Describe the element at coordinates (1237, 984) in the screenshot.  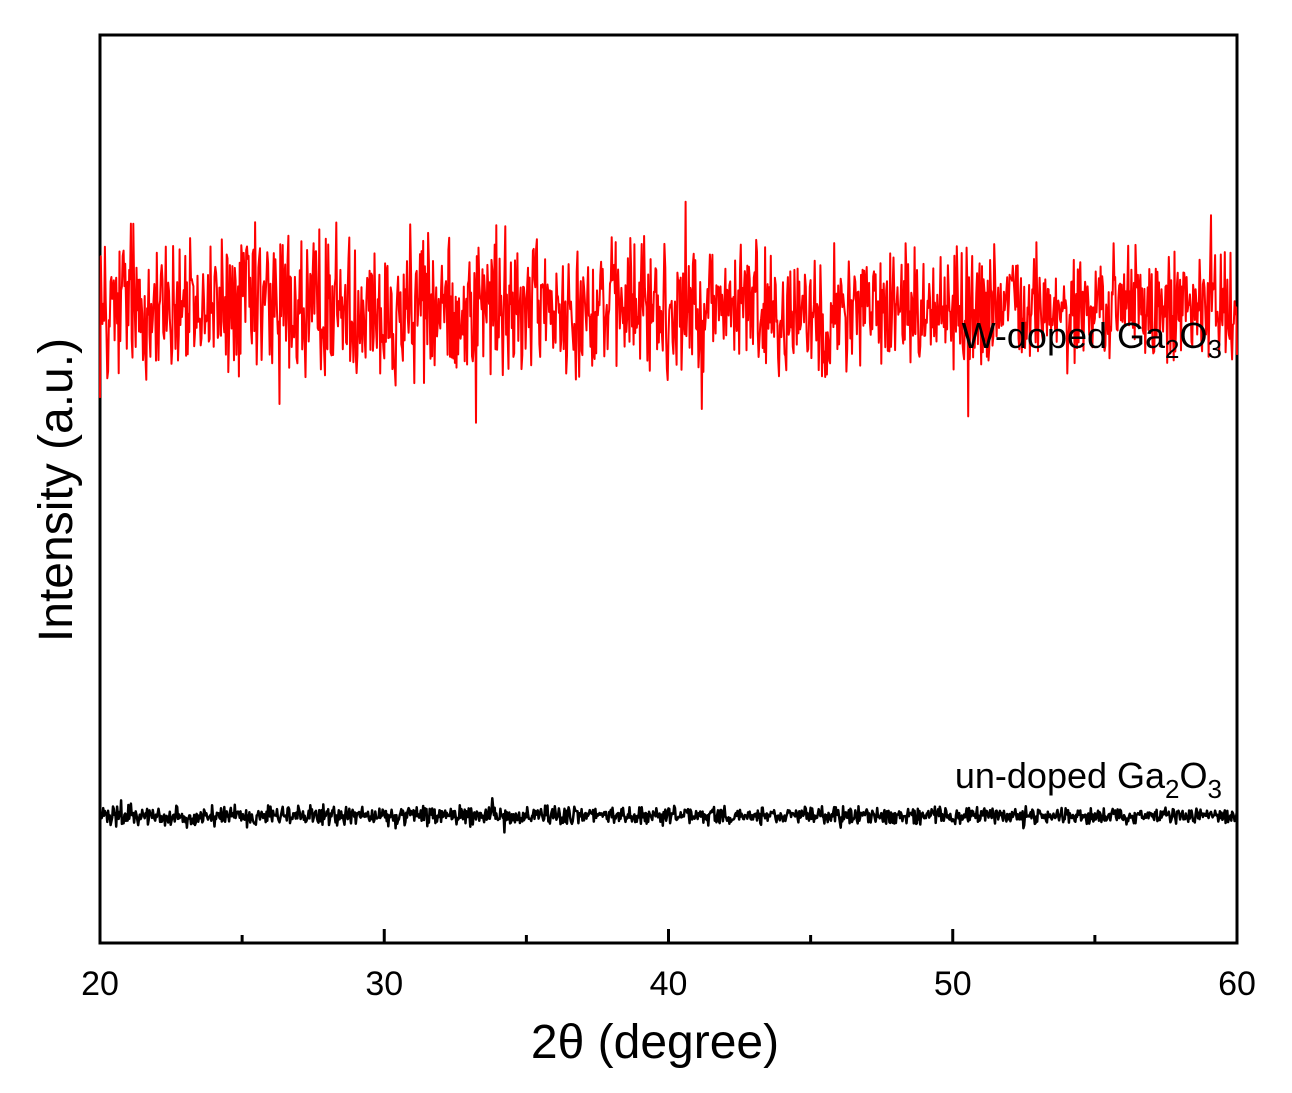
I see `x-tick-label-60: 60` at that location.